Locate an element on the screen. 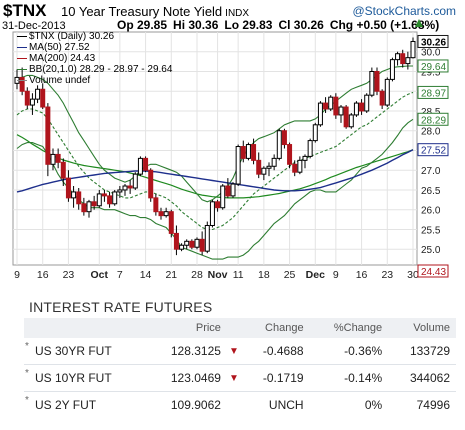 The height and width of the screenshot is (430, 465). legend-volume-label: Volume undef is located at coordinates (60, 80).